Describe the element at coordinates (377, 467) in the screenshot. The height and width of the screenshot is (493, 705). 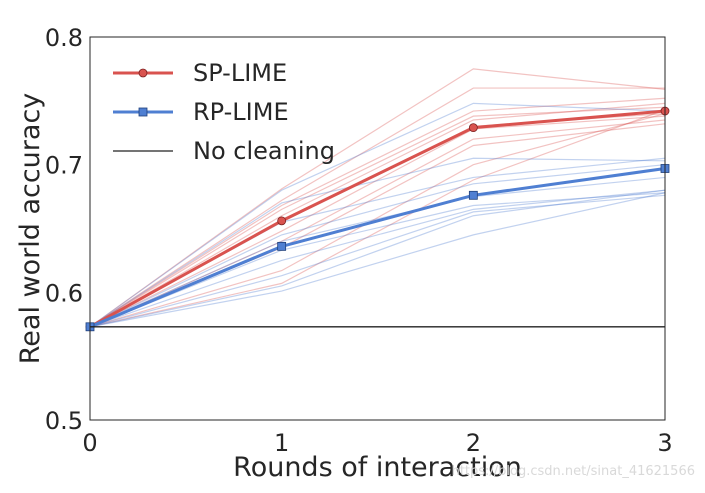
I see `x-axis-label: Rounds of interaction` at that location.